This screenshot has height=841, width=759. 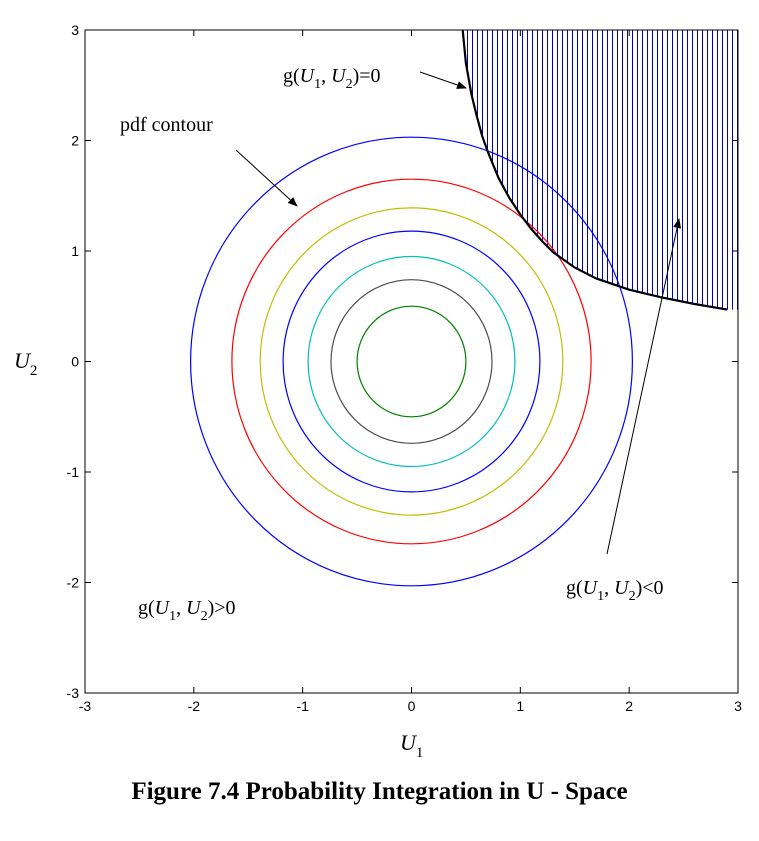 I want to click on arrow-g-negative, so click(x=644, y=386).